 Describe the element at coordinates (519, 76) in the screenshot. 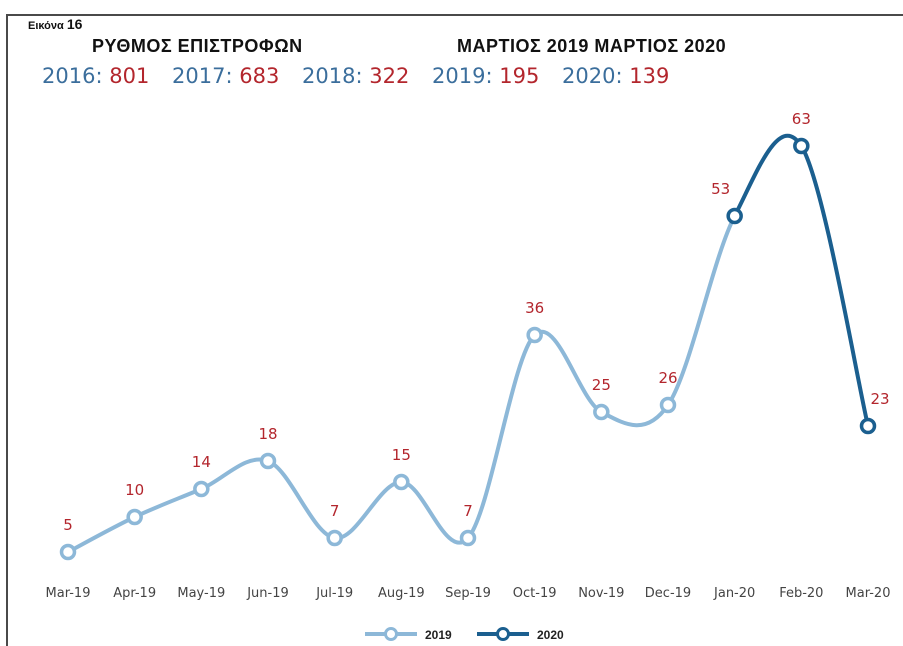

I see `stat-value: 195` at that location.